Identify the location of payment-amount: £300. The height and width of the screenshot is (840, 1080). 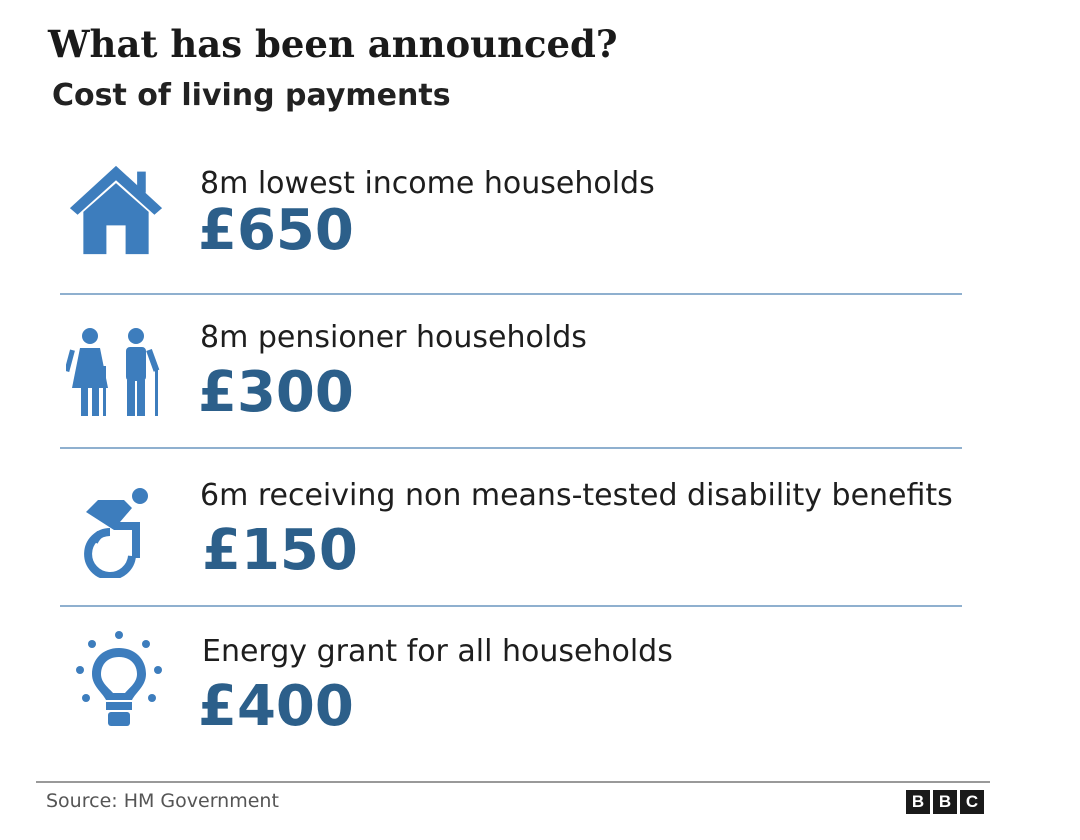
(276, 392).